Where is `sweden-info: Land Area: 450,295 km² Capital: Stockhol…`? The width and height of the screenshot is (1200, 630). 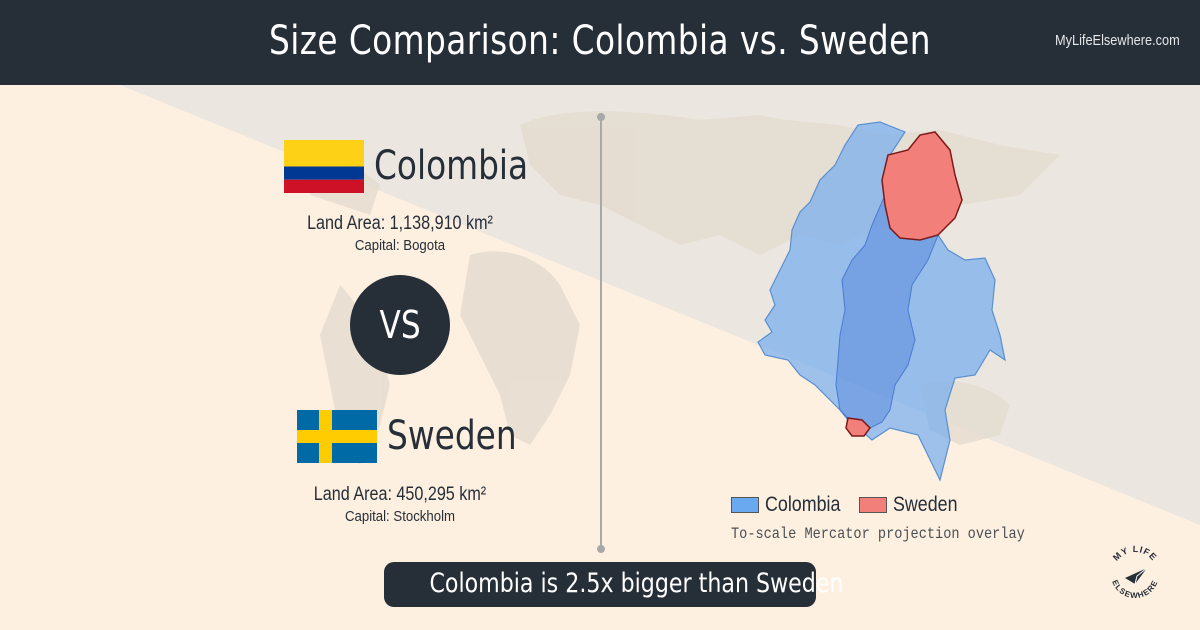
sweden-info: Land Area: 450,295 km² Capital: Stockhol… is located at coordinates (400, 504).